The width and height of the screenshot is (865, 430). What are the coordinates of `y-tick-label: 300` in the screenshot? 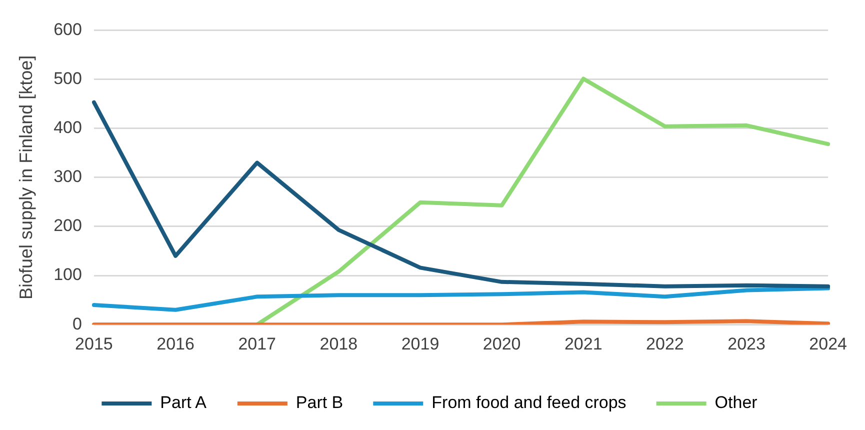 It's located at (68, 176).